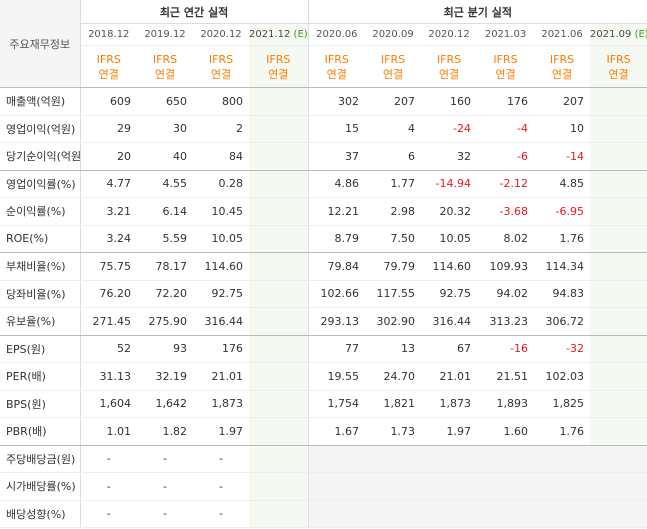  I want to click on row-label: 주당배당금(원), so click(40, 459).